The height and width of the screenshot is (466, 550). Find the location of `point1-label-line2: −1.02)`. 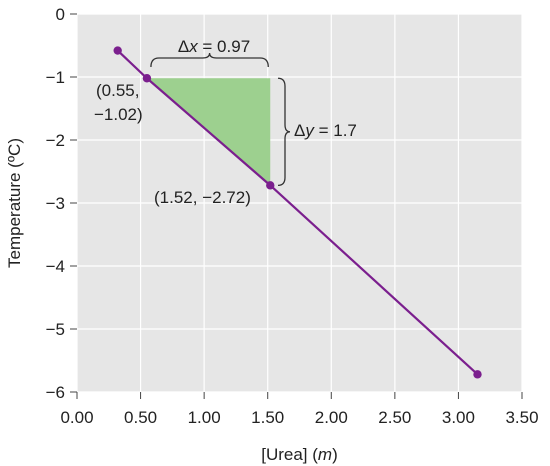

point1-label-line2: −1.02) is located at coordinates (118, 114).